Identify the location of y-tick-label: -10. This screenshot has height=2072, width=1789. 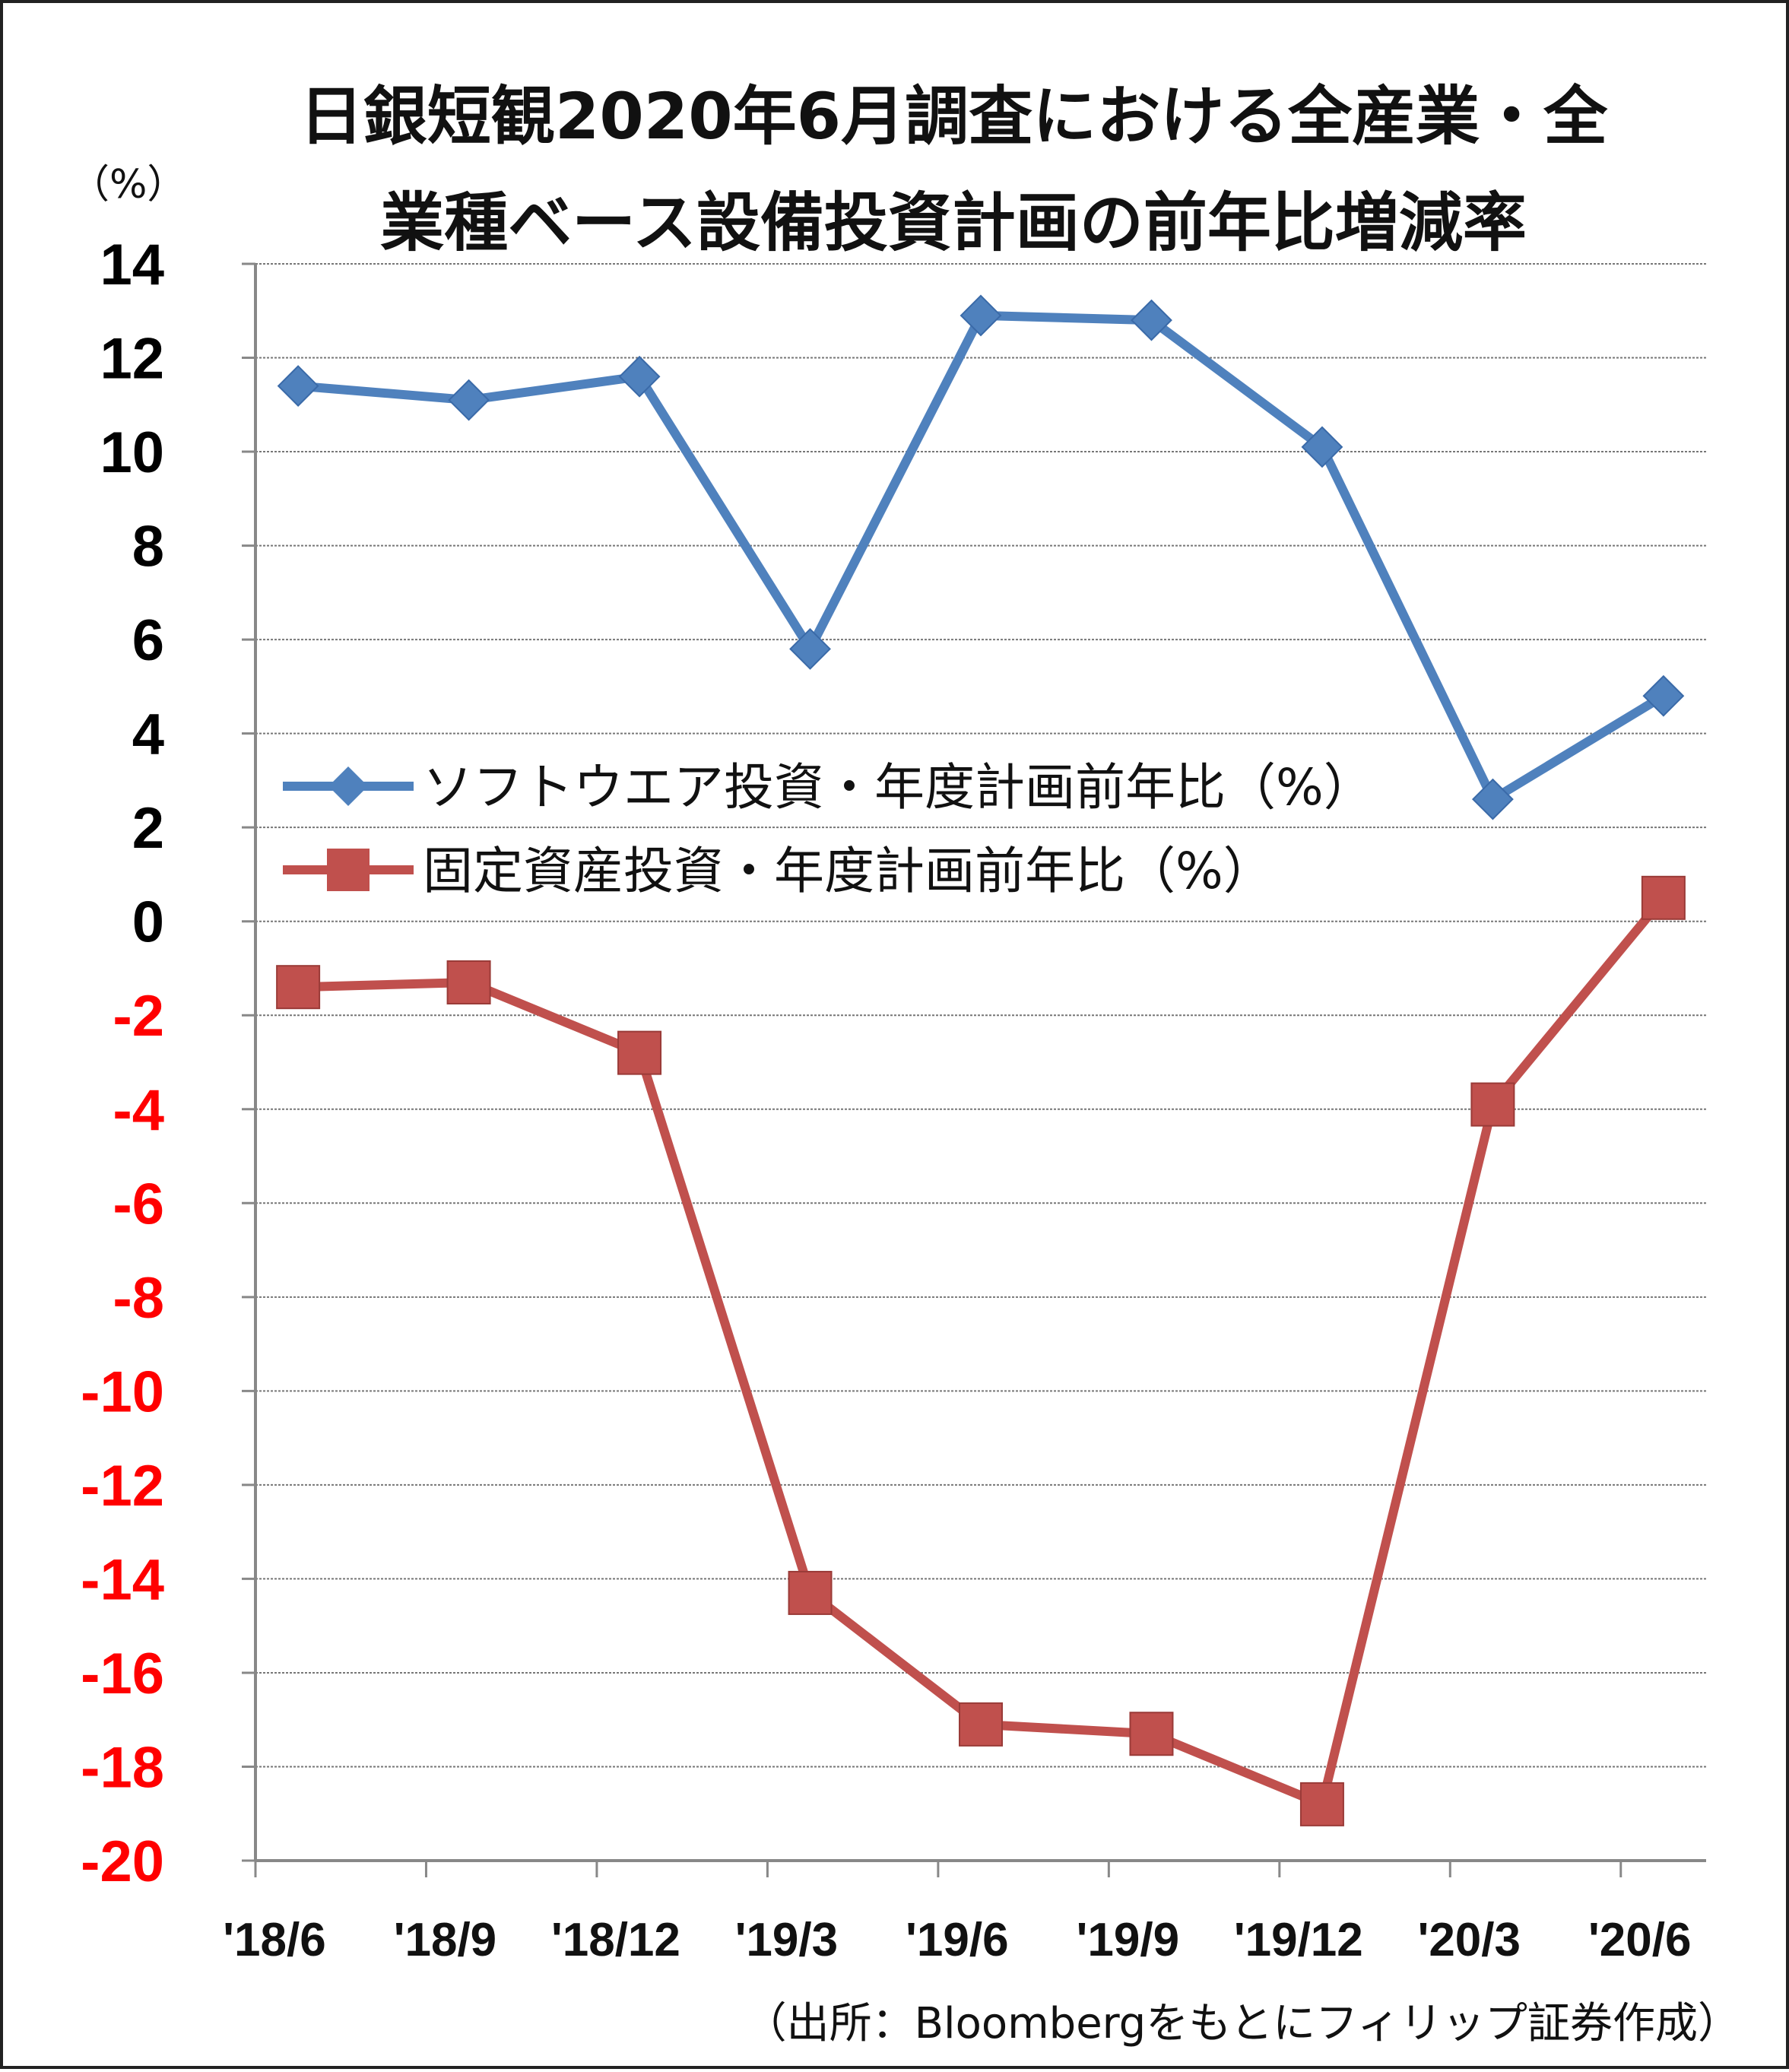
(122, 1392).